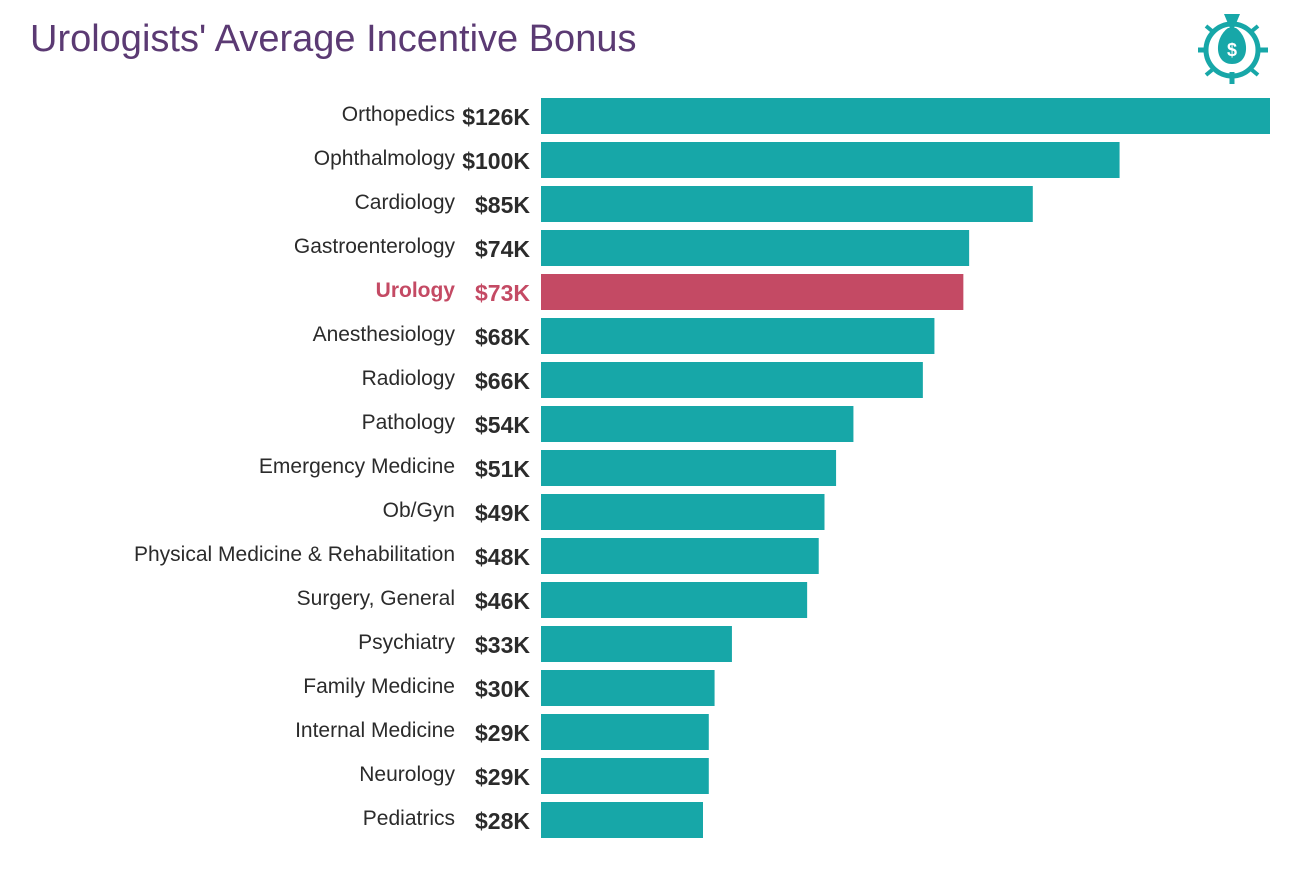 The height and width of the screenshot is (878, 1290). I want to click on value-label: $49K, so click(502, 513).